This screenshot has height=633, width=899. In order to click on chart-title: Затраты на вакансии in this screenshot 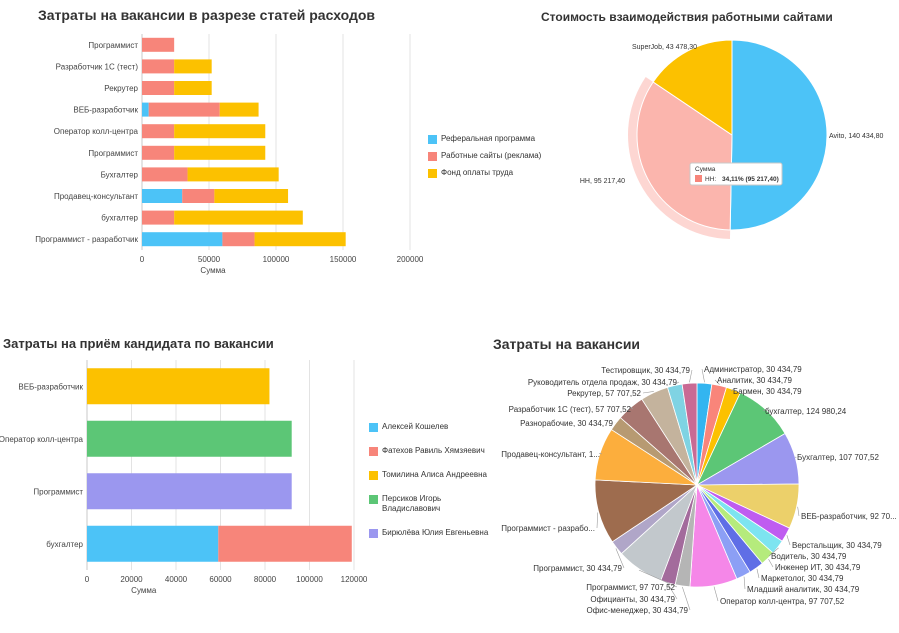, I will do `click(567, 344)`.